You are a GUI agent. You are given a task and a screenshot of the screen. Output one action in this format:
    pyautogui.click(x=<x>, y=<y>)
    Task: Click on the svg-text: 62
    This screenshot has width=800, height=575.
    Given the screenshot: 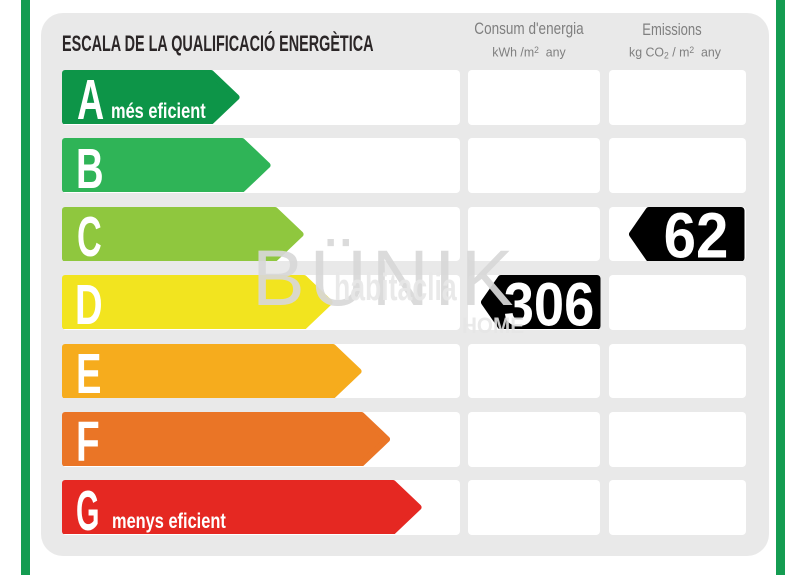 What is the action you would take?
    pyautogui.click(x=696, y=234)
    